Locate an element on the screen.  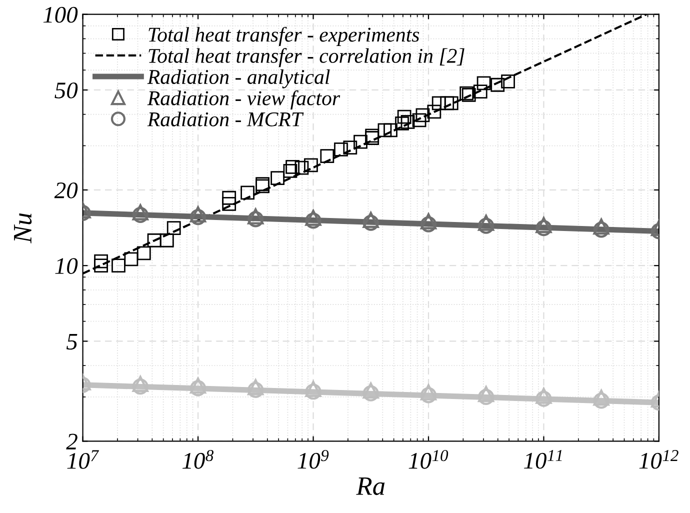
y-tick-label: 100 is located at coordinates (60, 14).